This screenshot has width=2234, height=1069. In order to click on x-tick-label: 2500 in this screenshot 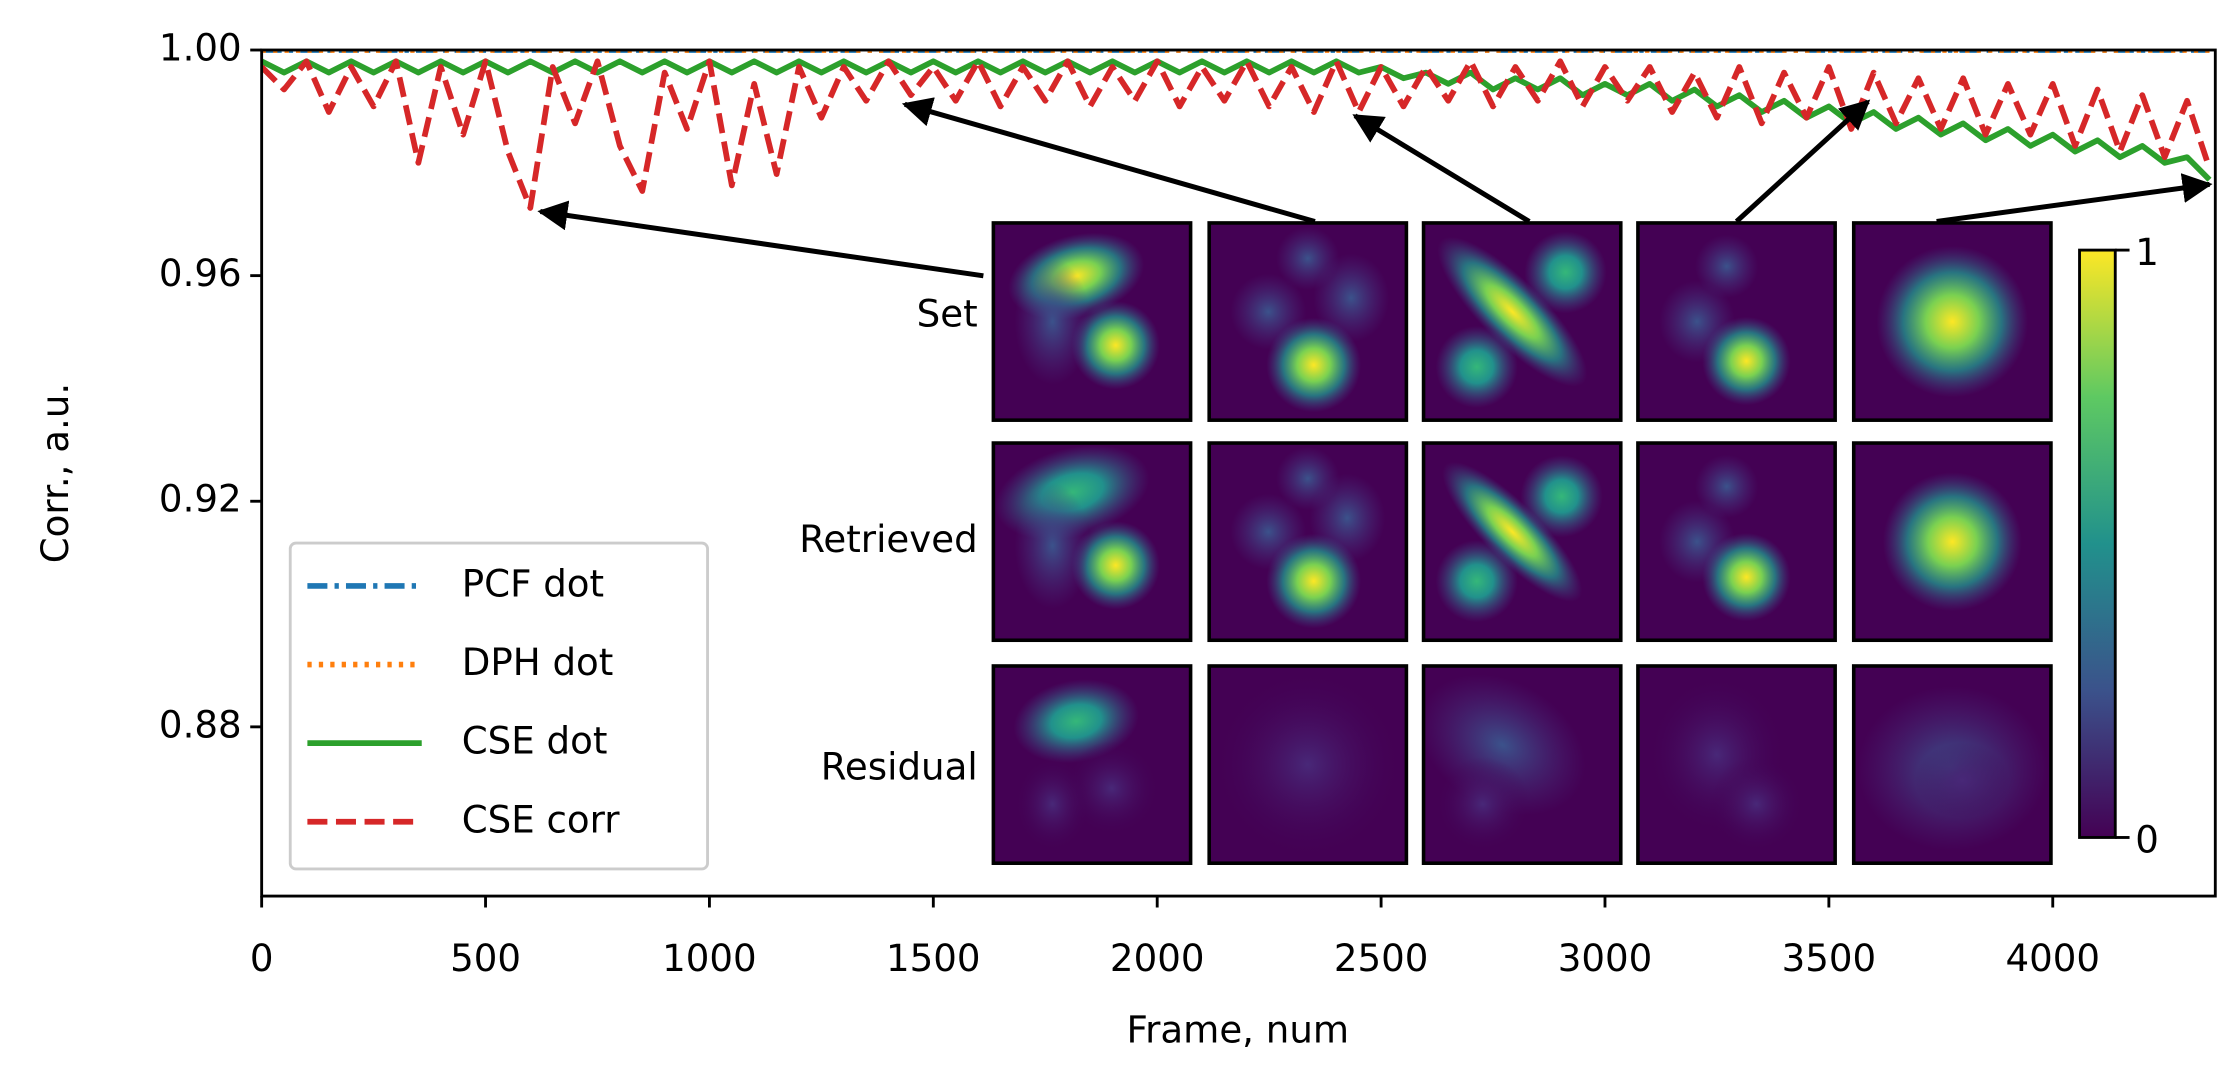, I will do `click(1381, 958)`.